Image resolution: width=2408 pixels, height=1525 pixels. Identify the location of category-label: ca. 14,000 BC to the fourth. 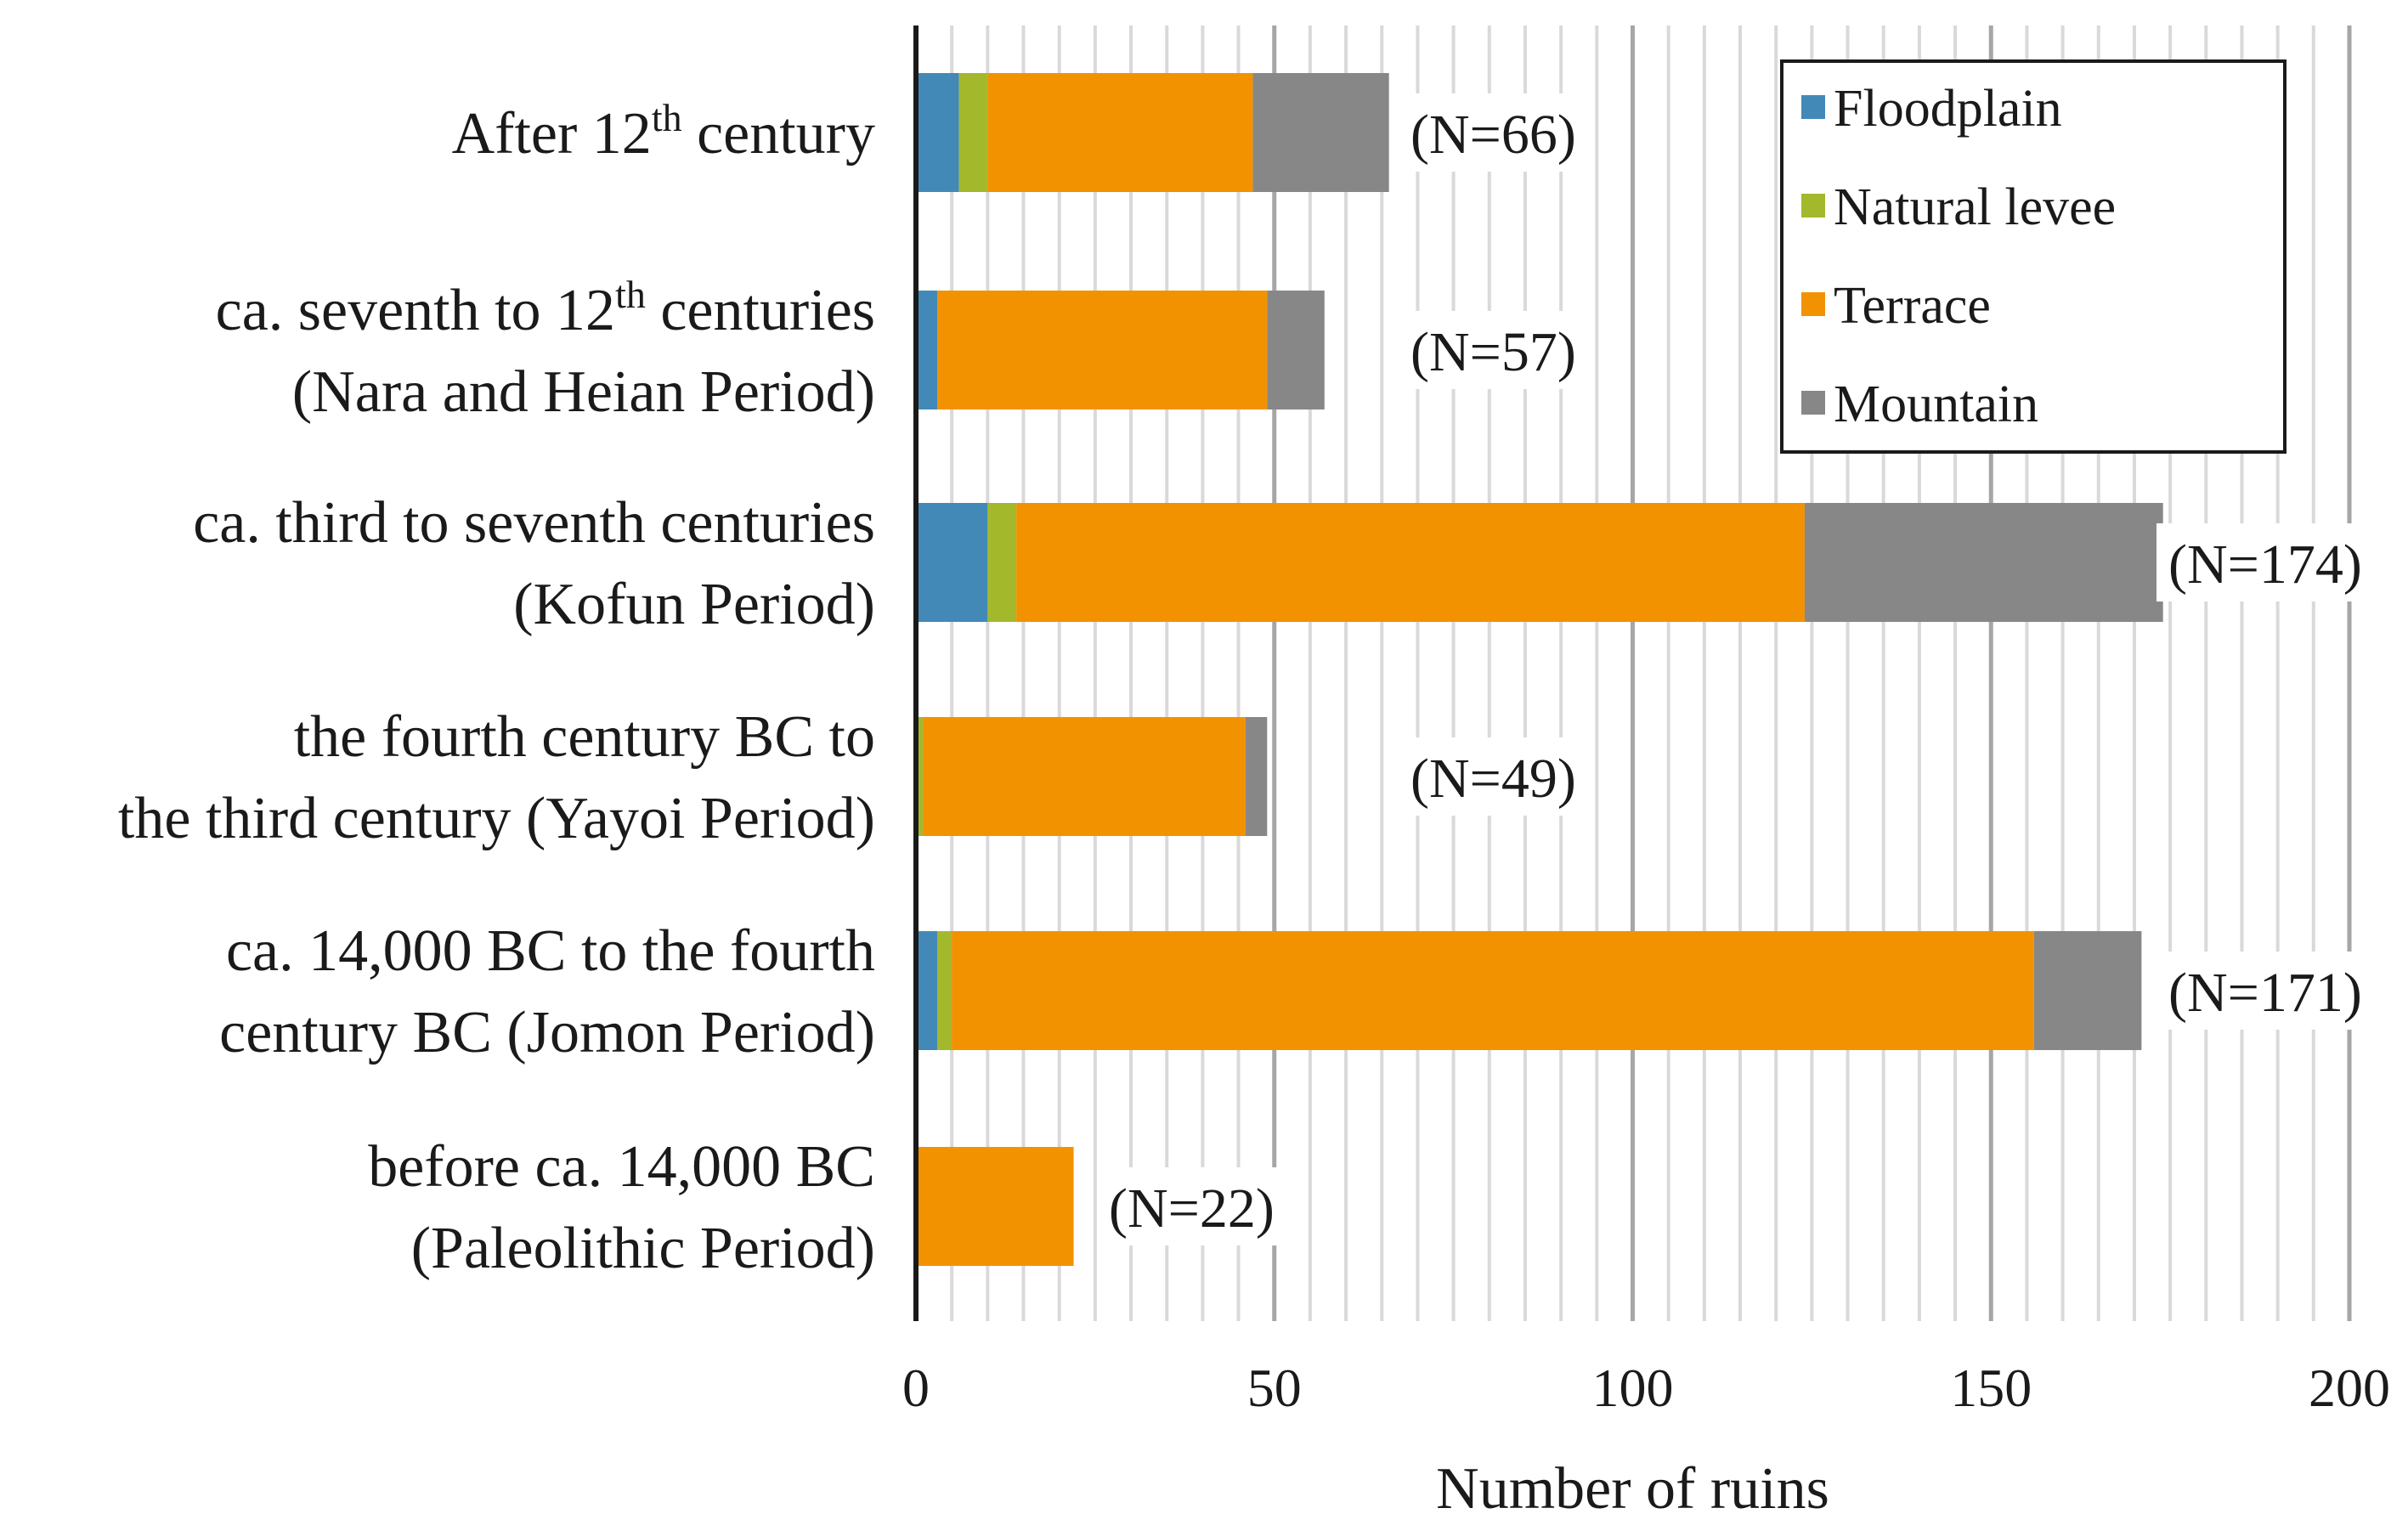
(550, 951).